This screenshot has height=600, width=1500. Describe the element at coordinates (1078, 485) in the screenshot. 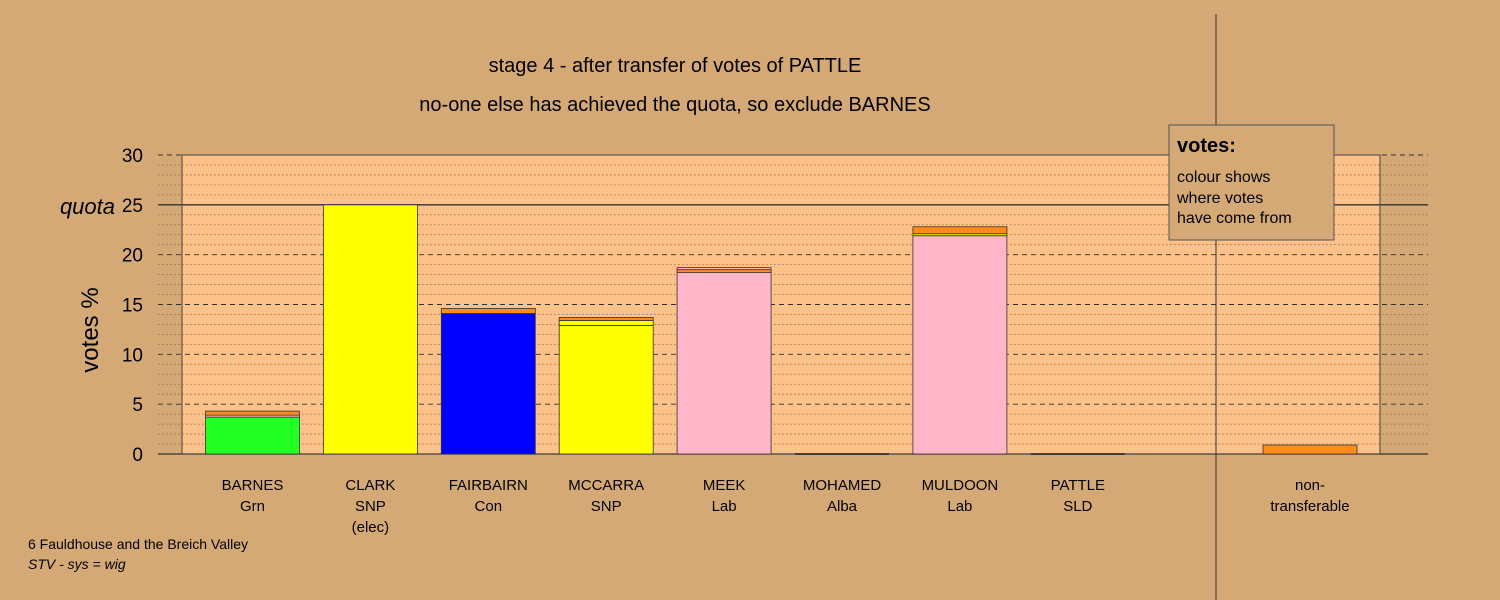

I see `candidate-label: PATTLE` at that location.